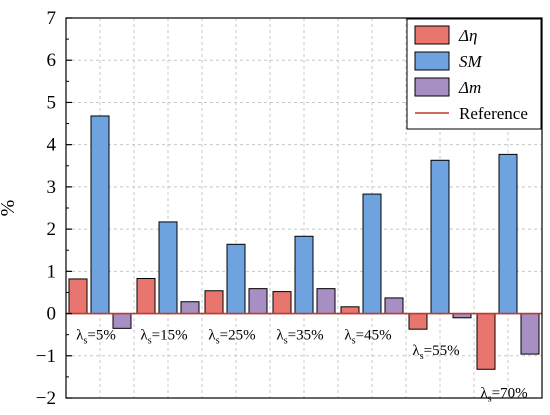 The width and height of the screenshot is (550, 415). What do you see at coordinates (46, 356) in the screenshot?
I see `y-tick-label: −1` at bounding box center [46, 356].